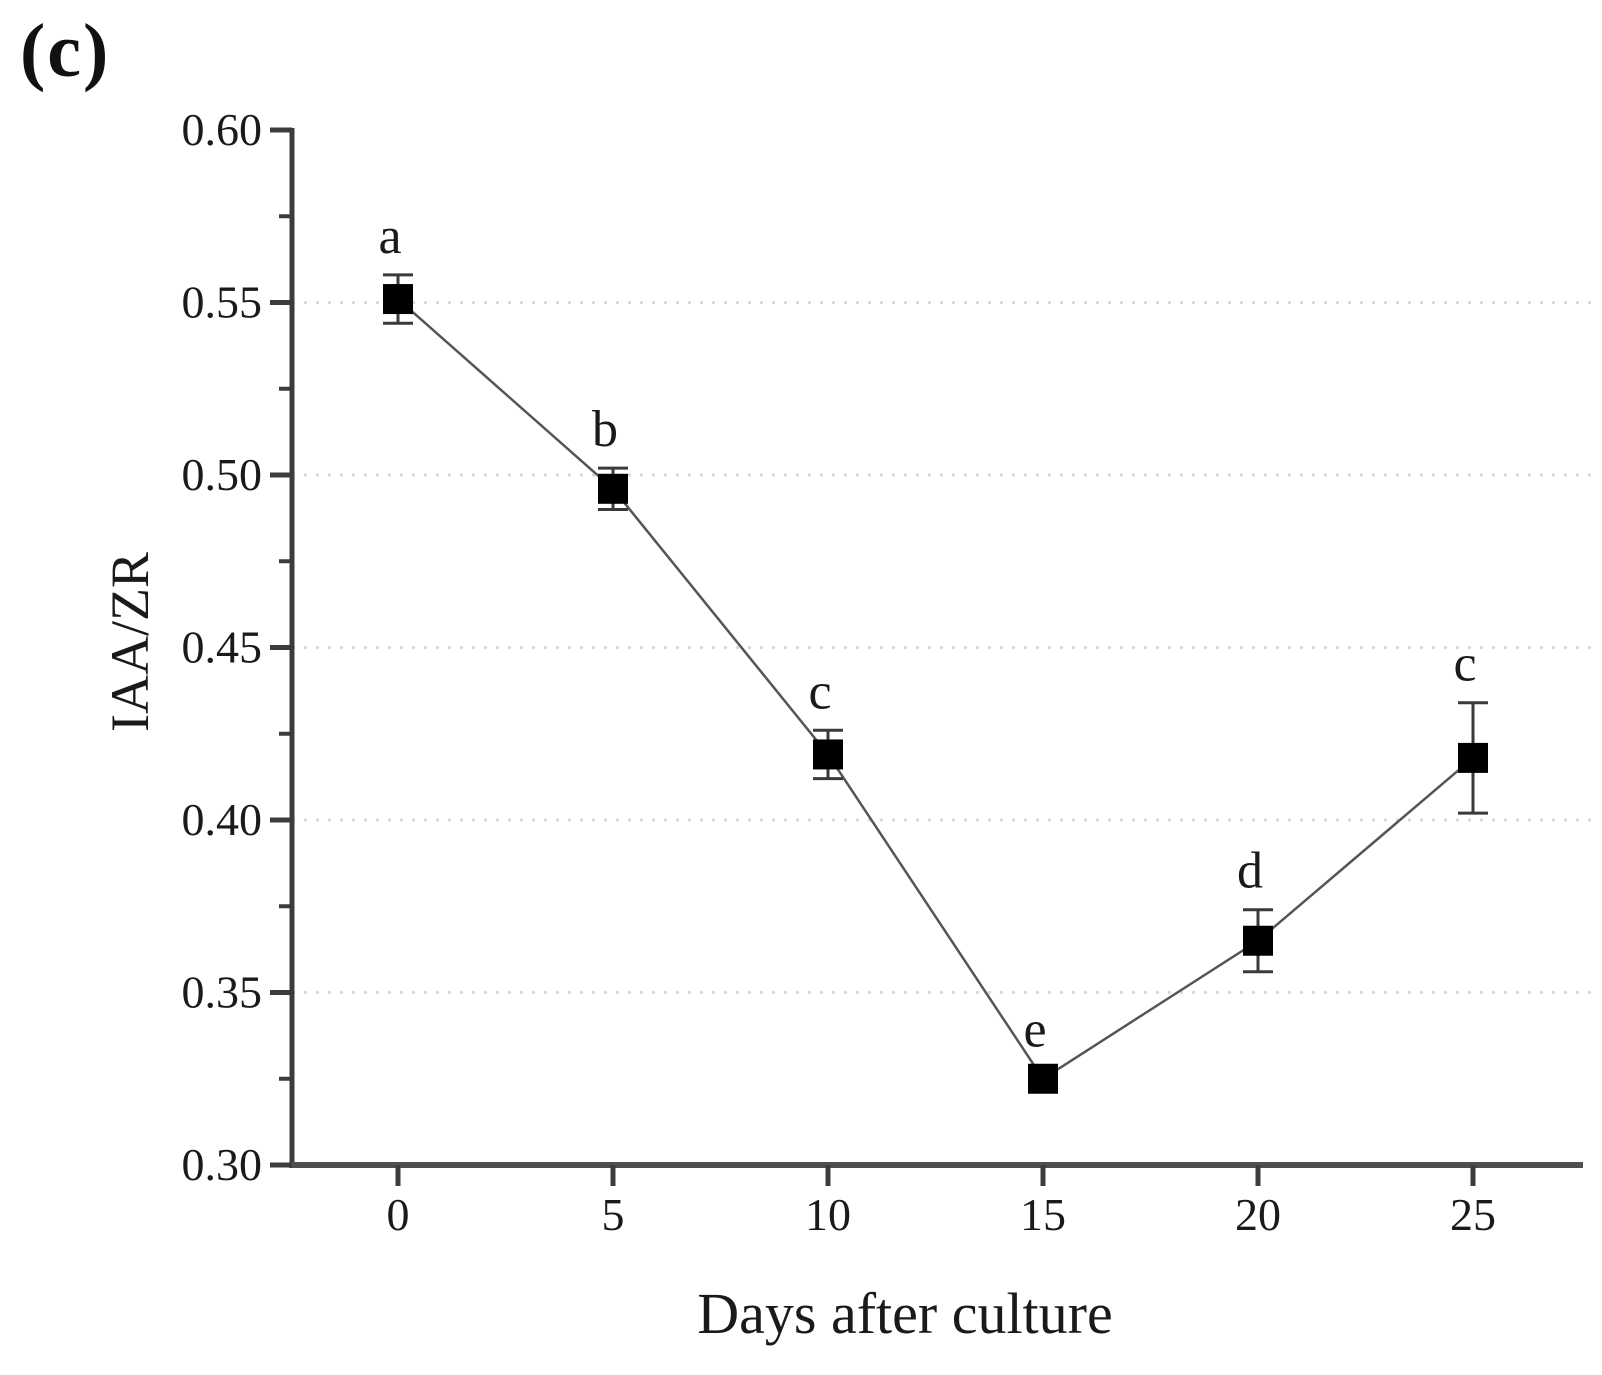 The width and height of the screenshot is (1602, 1375). What do you see at coordinates (398, 1214) in the screenshot?
I see `x-tick-label: 0` at bounding box center [398, 1214].